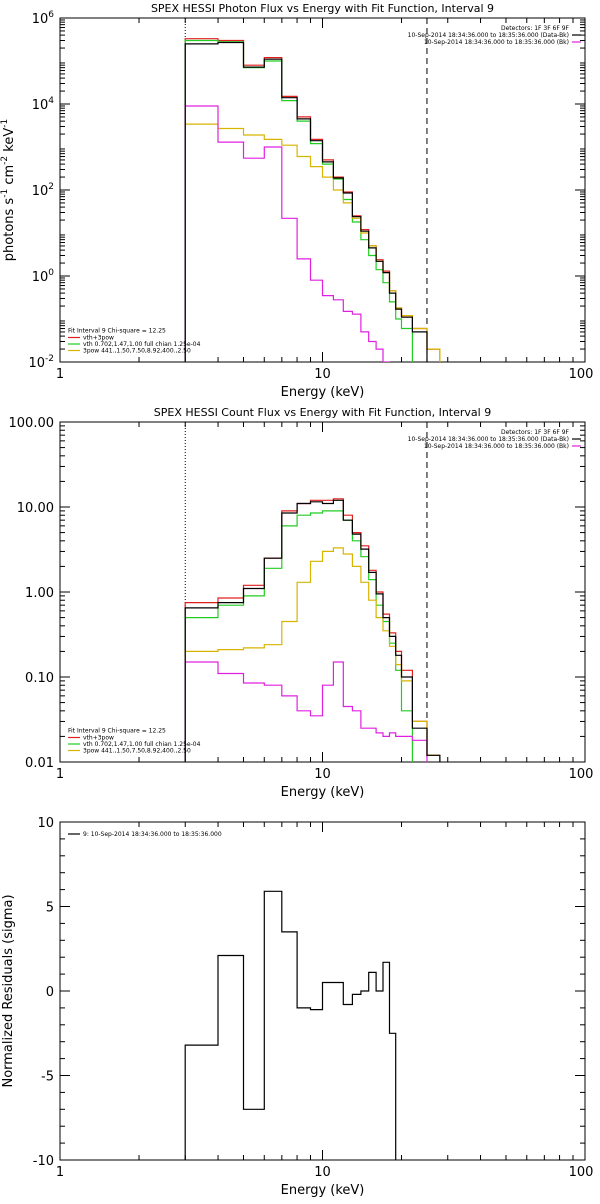  I want to click on y-tick-label: 10², so click(43, 190).